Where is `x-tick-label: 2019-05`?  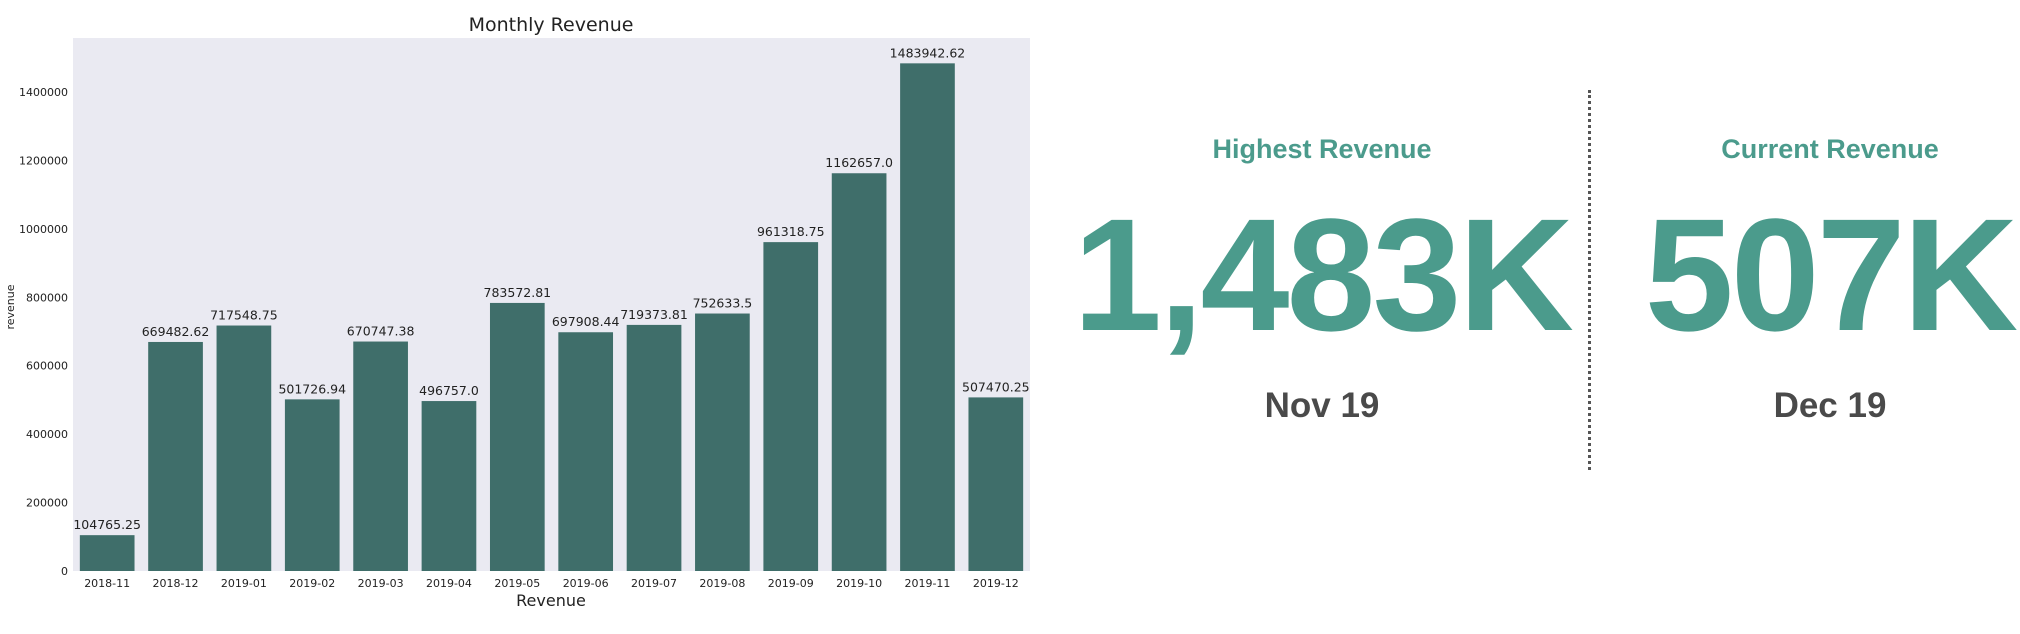 x-tick-label: 2019-05 is located at coordinates (517, 583).